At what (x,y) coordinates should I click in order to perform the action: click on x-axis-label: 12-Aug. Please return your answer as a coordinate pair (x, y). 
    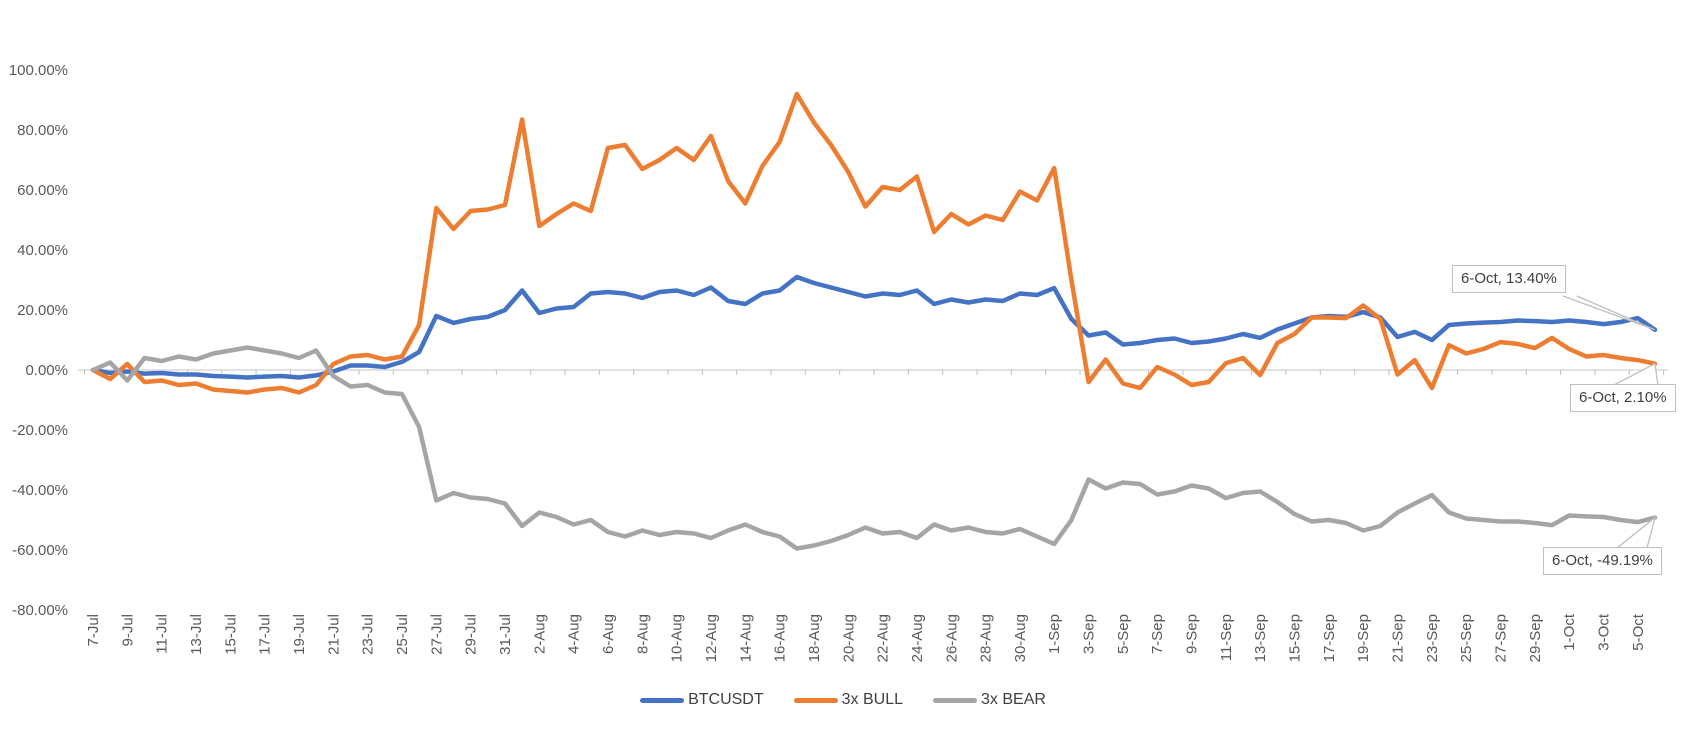
    Looking at the image, I should click on (711, 638).